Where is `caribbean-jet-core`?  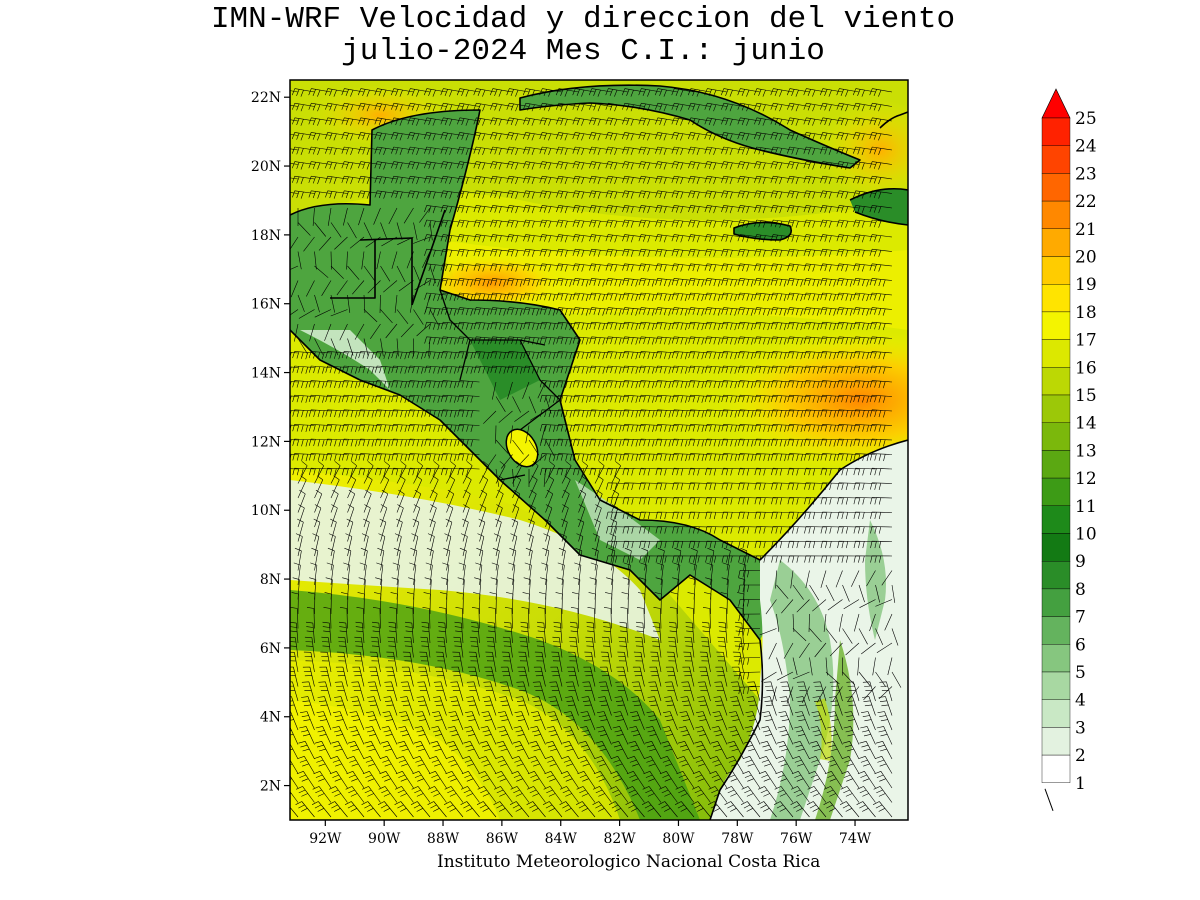
caribbean-jet-core is located at coordinates (814, 400).